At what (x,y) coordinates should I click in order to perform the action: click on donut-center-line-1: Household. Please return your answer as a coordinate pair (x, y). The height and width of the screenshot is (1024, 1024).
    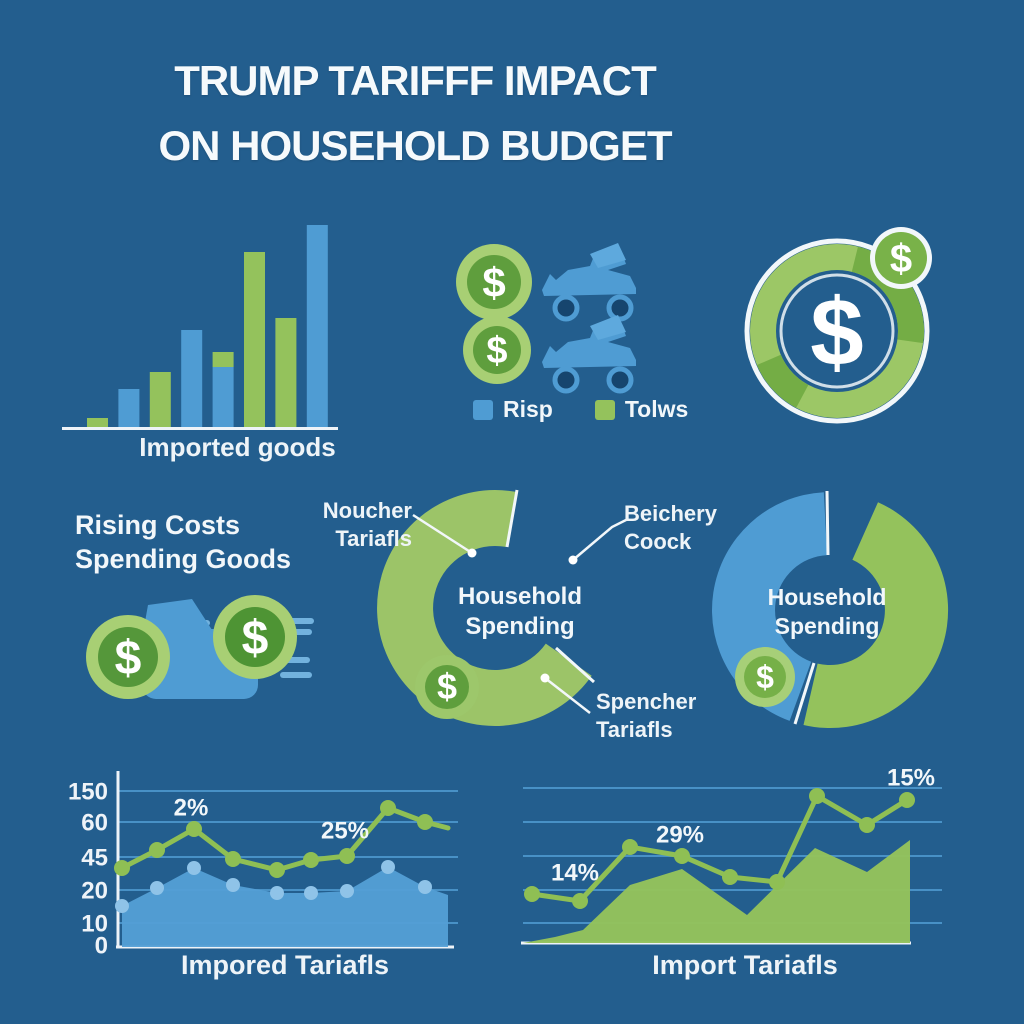
    Looking at the image, I should click on (520, 596).